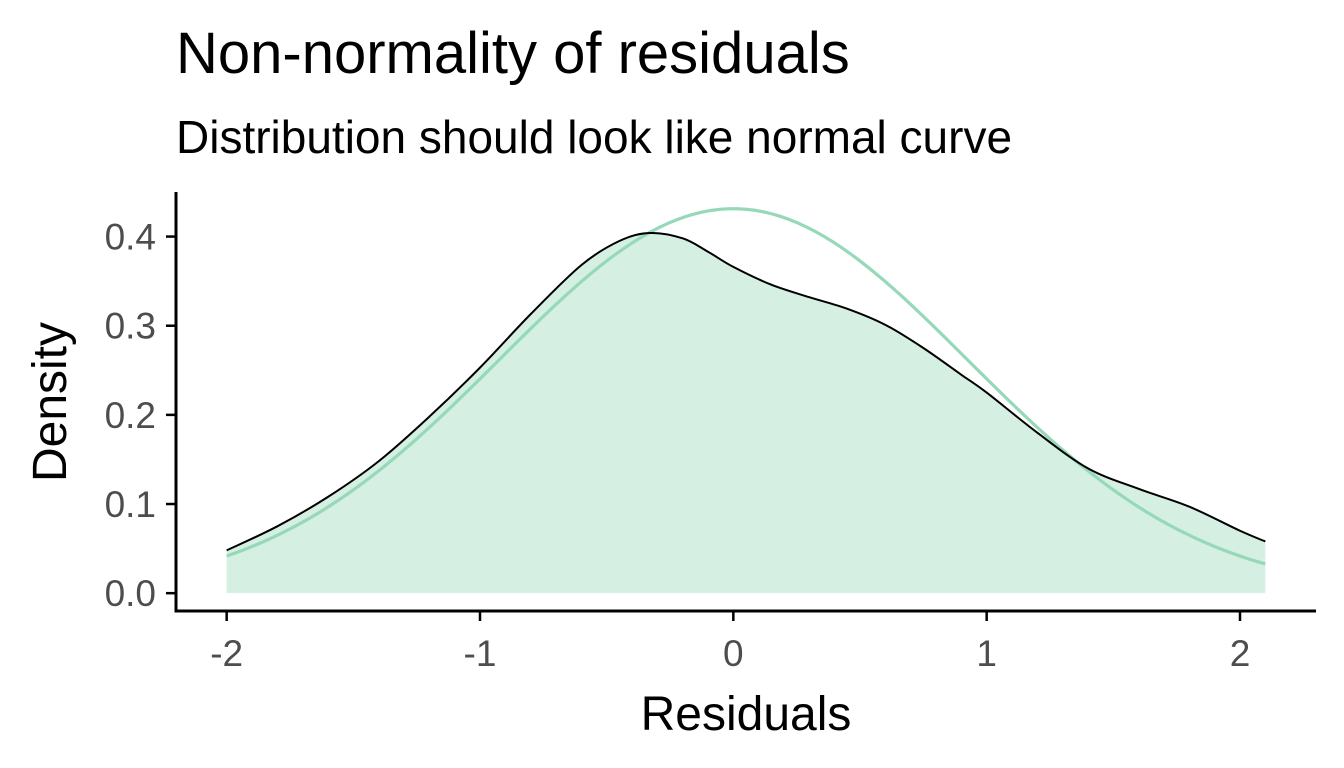 This screenshot has height=768, width=1344. I want to click on x-tick-label: 1, so click(986, 653).